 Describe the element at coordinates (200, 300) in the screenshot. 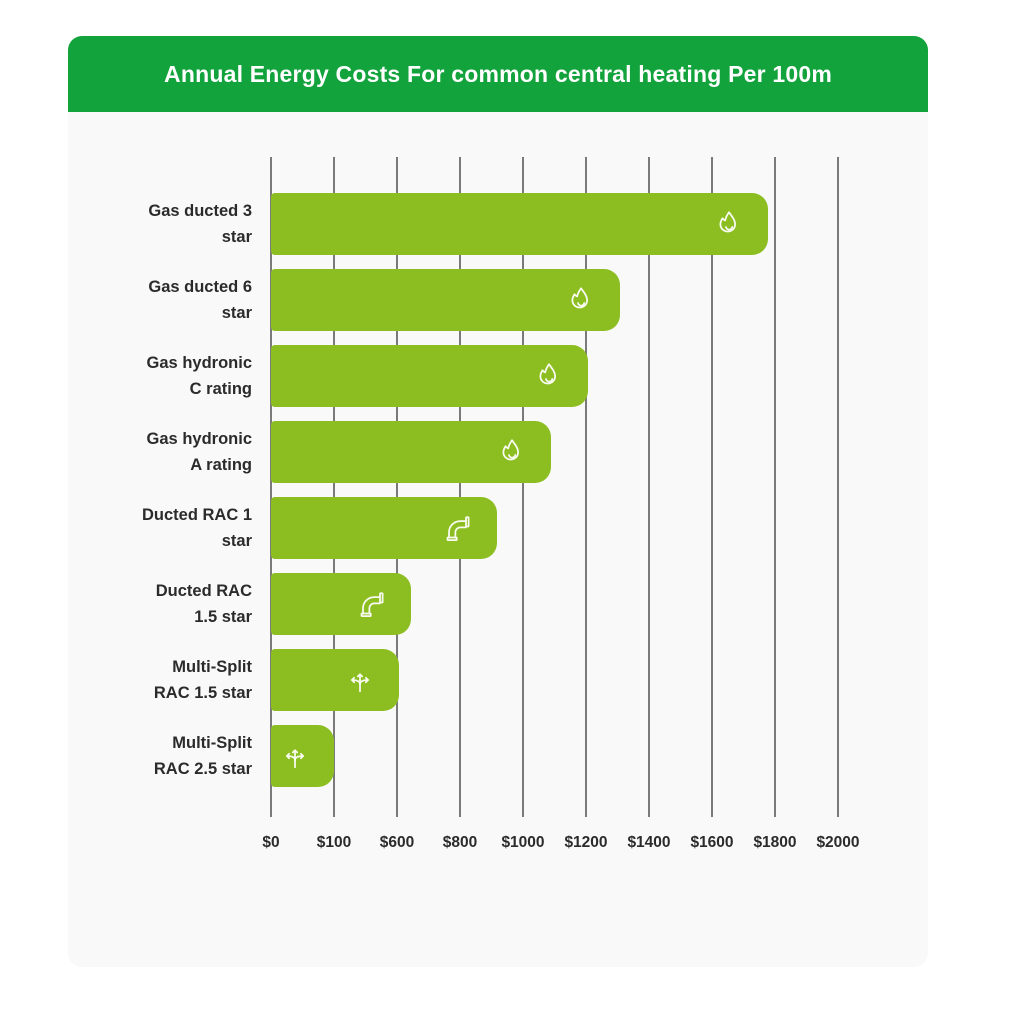

I see `category-label: Gas ducted 6 star` at that location.